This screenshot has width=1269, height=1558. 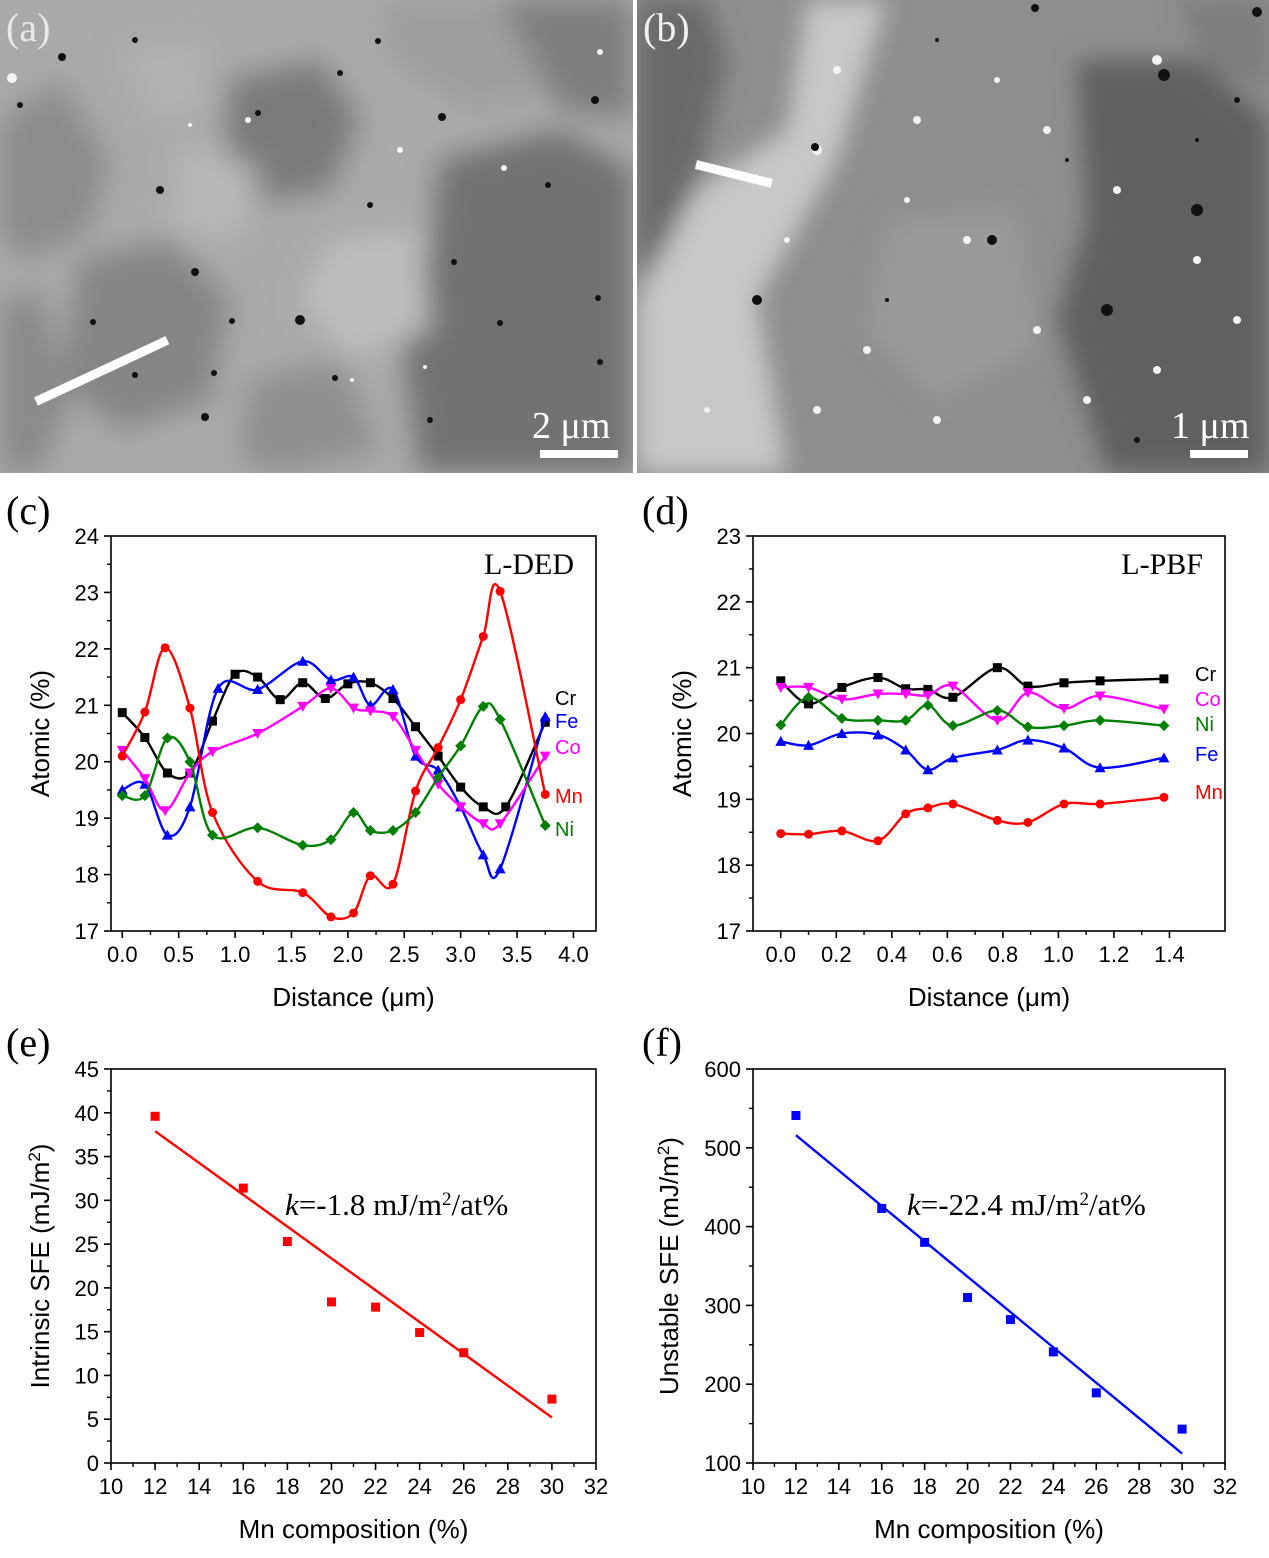 What do you see at coordinates (93, 1463) in the screenshot?
I see `y-tick-label: 0` at bounding box center [93, 1463].